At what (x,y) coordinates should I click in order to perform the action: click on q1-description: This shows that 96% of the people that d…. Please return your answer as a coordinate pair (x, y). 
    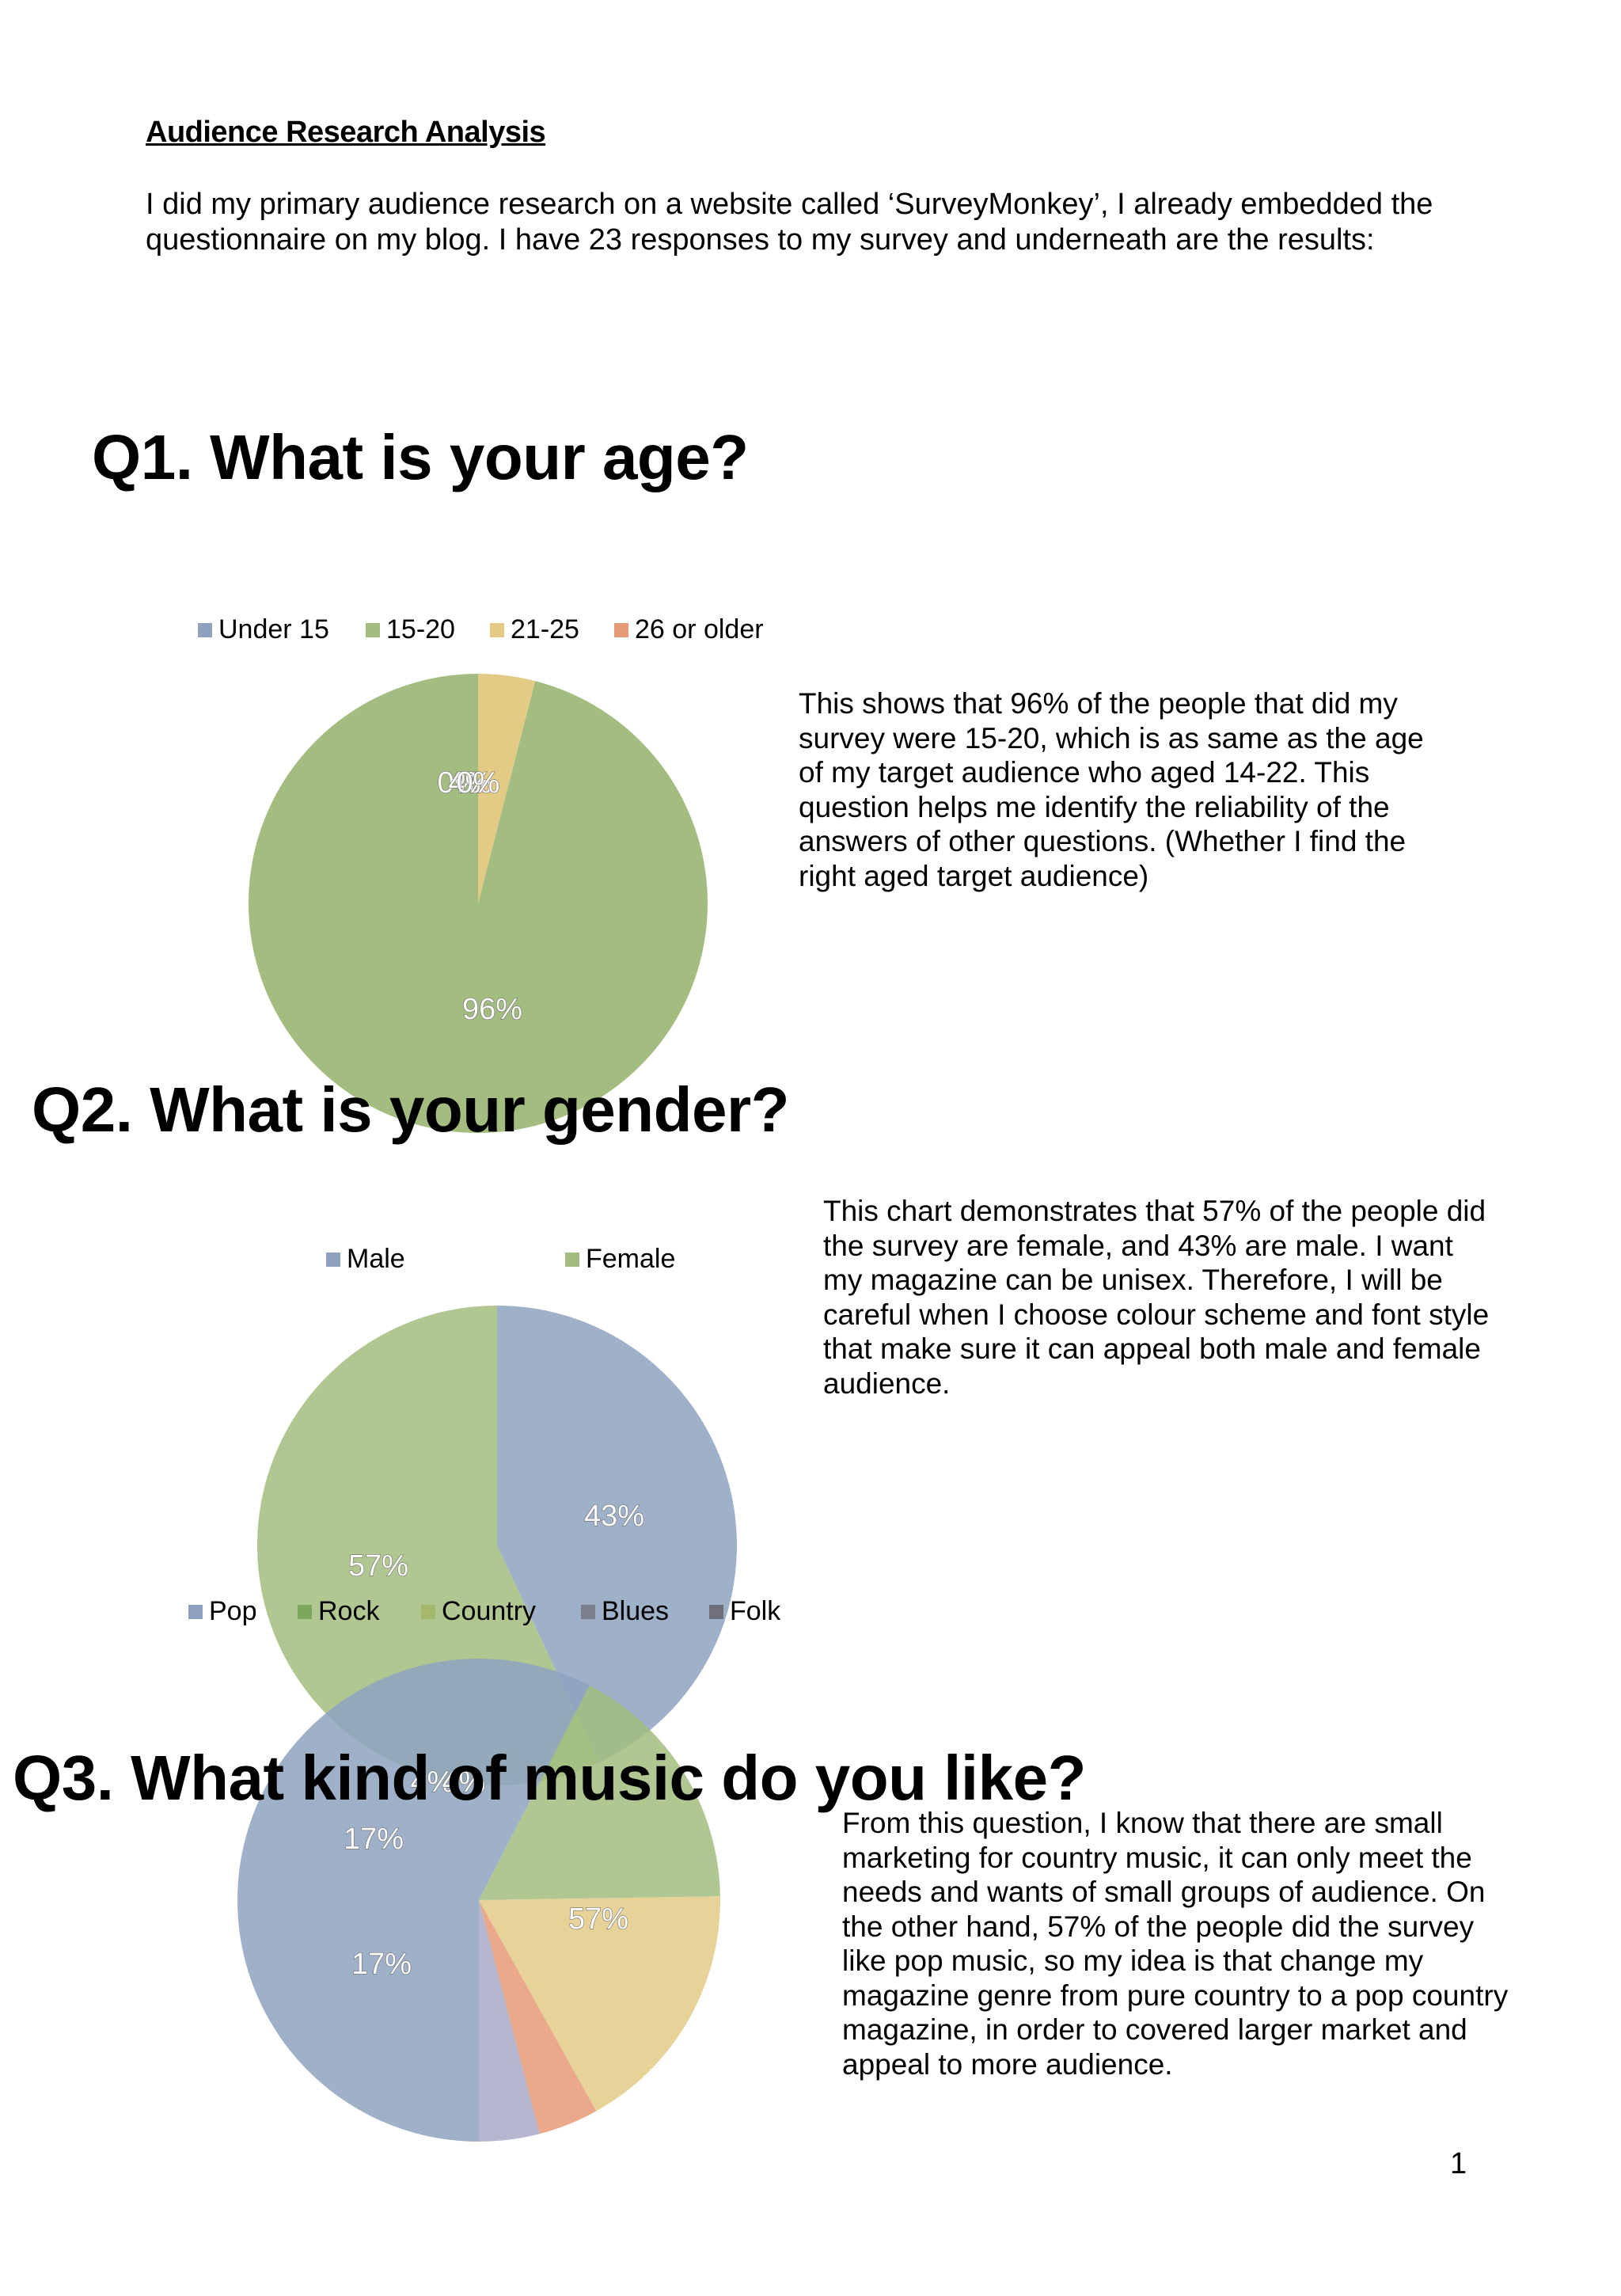
    Looking at the image, I should click on (1111, 789).